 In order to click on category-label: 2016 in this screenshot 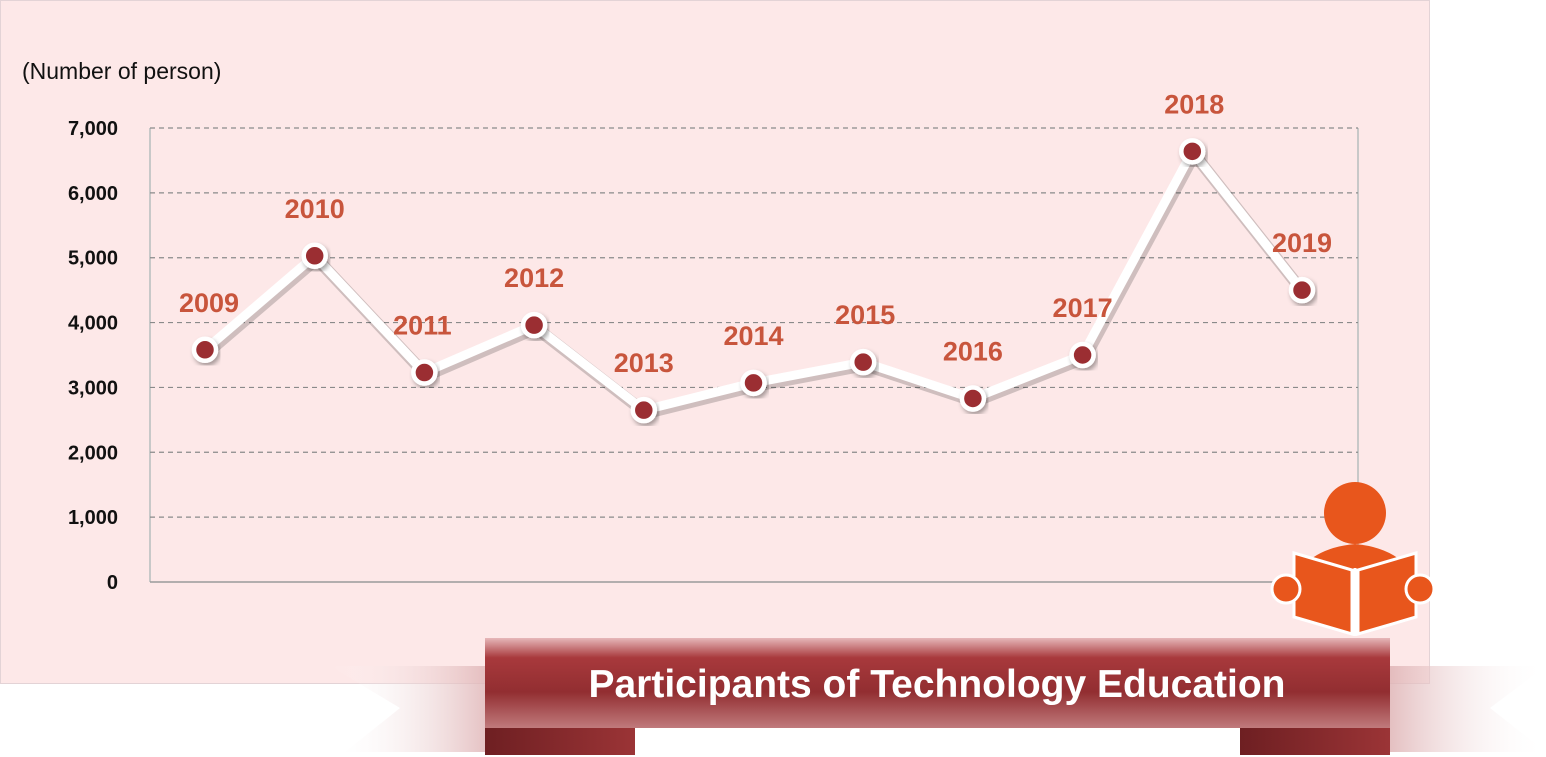, I will do `click(973, 351)`.